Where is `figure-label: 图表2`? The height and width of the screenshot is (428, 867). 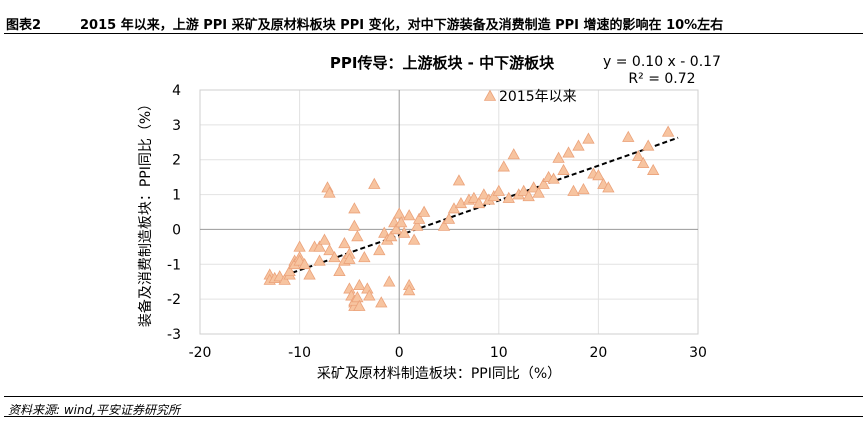
figure-label: 图表2 is located at coordinates (24, 25).